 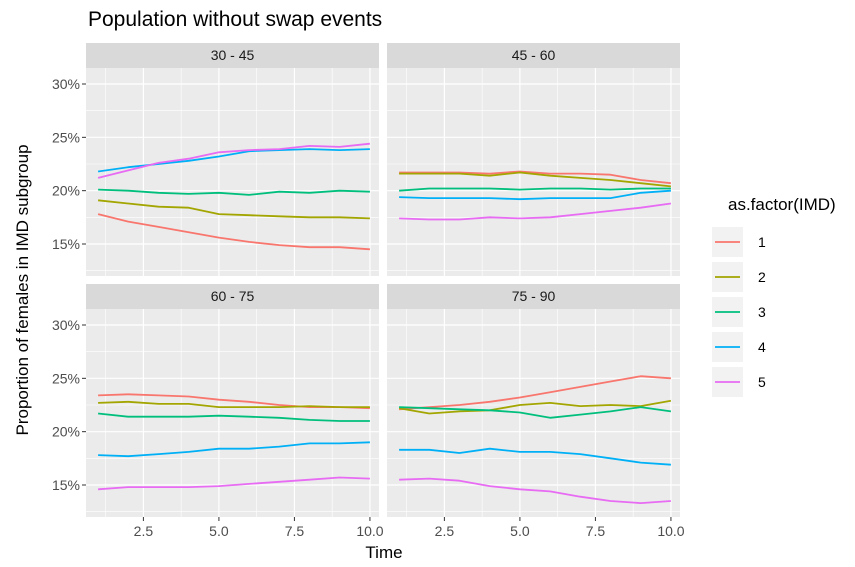 I want to click on facet-strip-label: 60 - 75, so click(x=233, y=296).